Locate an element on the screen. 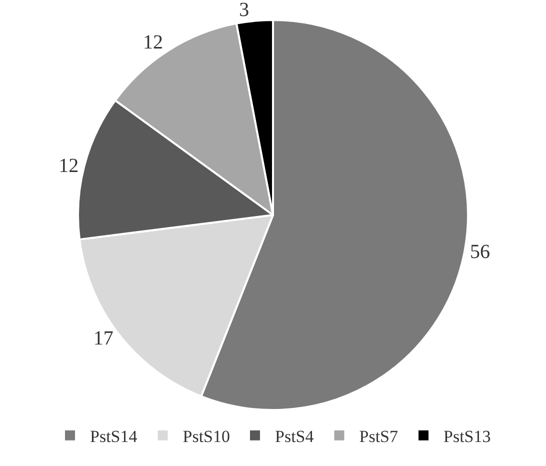 The image size is (546, 466). legend-label: PstS4 is located at coordinates (294, 436).